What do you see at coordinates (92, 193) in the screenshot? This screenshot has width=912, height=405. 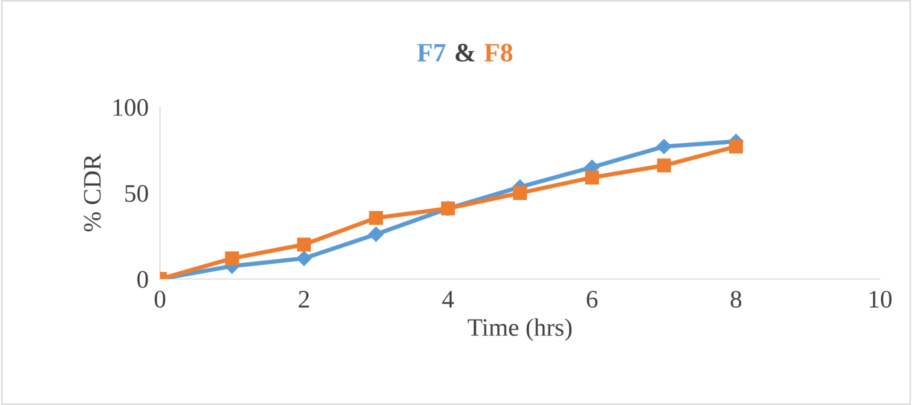 I see `y-axis-title: % CDR` at bounding box center [92, 193].